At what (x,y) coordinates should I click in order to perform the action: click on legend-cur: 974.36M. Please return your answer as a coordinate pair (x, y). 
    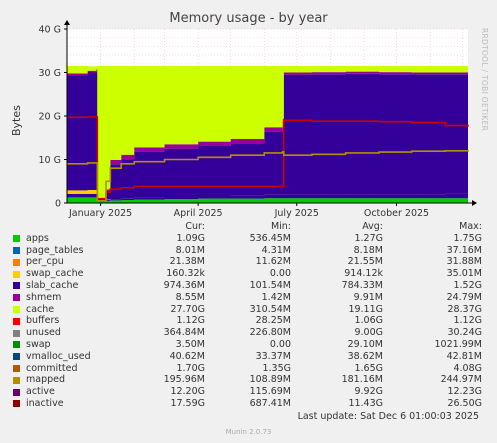
    Looking at the image, I should click on (184, 285).